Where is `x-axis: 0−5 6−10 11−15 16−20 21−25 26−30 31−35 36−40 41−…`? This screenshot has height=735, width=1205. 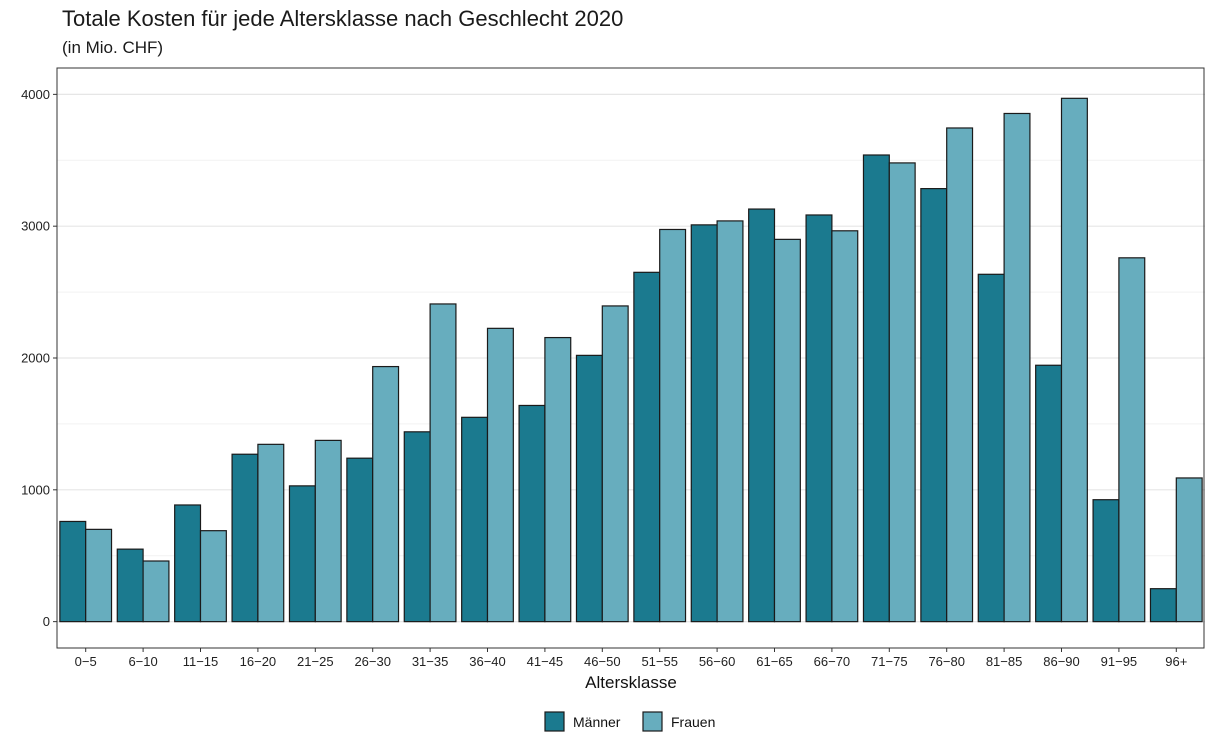
x-axis: 0−5 6−10 11−15 16−20 21−25 26−30 31−35 36−40 41−… is located at coordinates (631, 658).